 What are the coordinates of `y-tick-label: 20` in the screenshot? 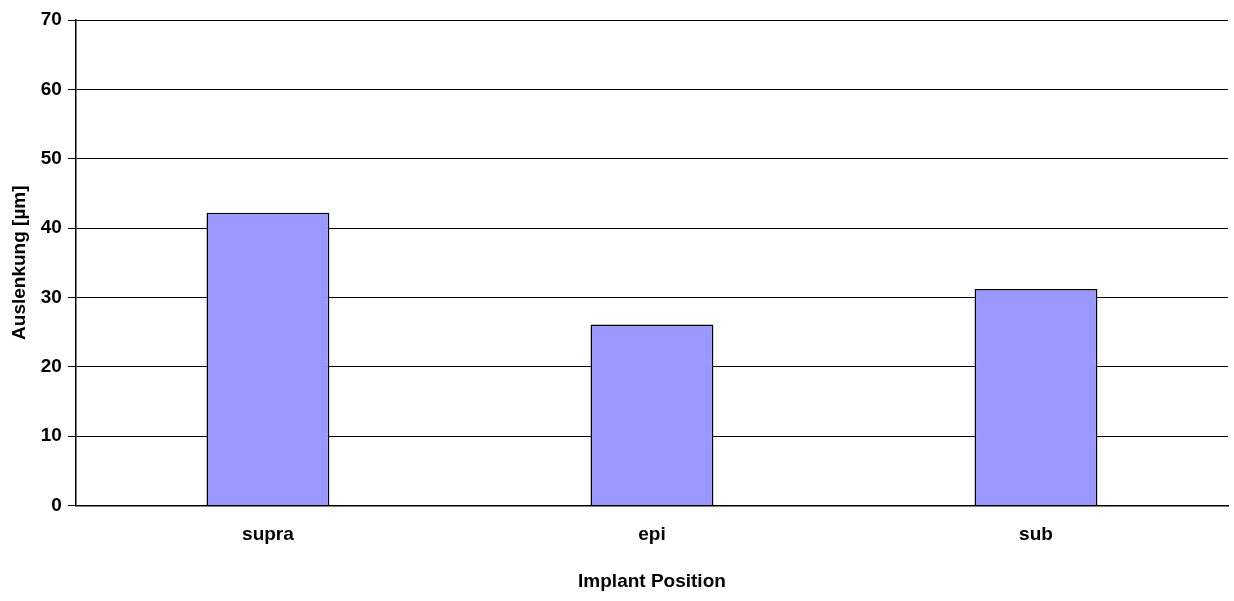 It's located at (51, 365).